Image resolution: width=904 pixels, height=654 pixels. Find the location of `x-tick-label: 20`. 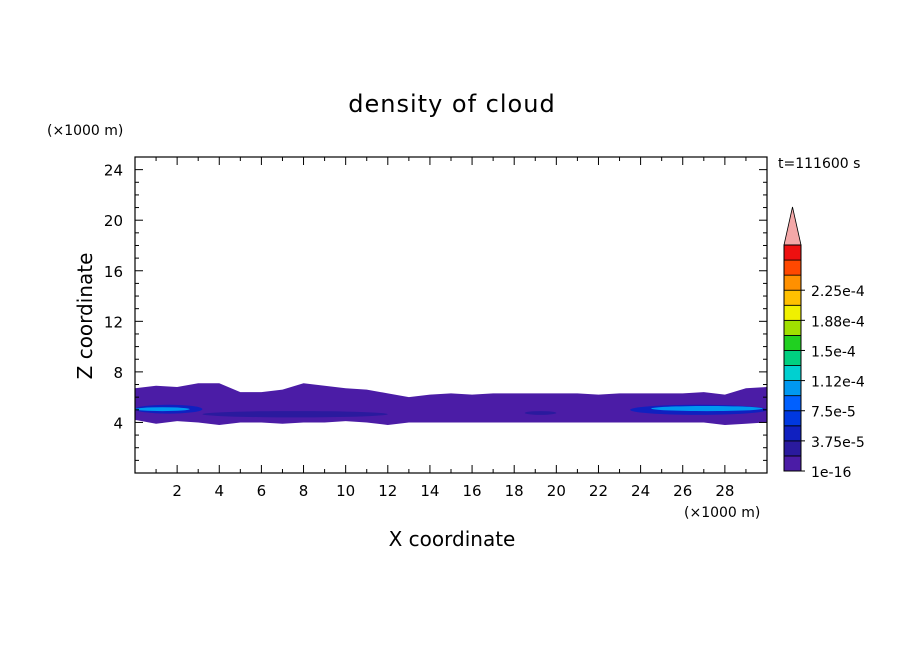

x-tick-label: 20 is located at coordinates (556, 491).